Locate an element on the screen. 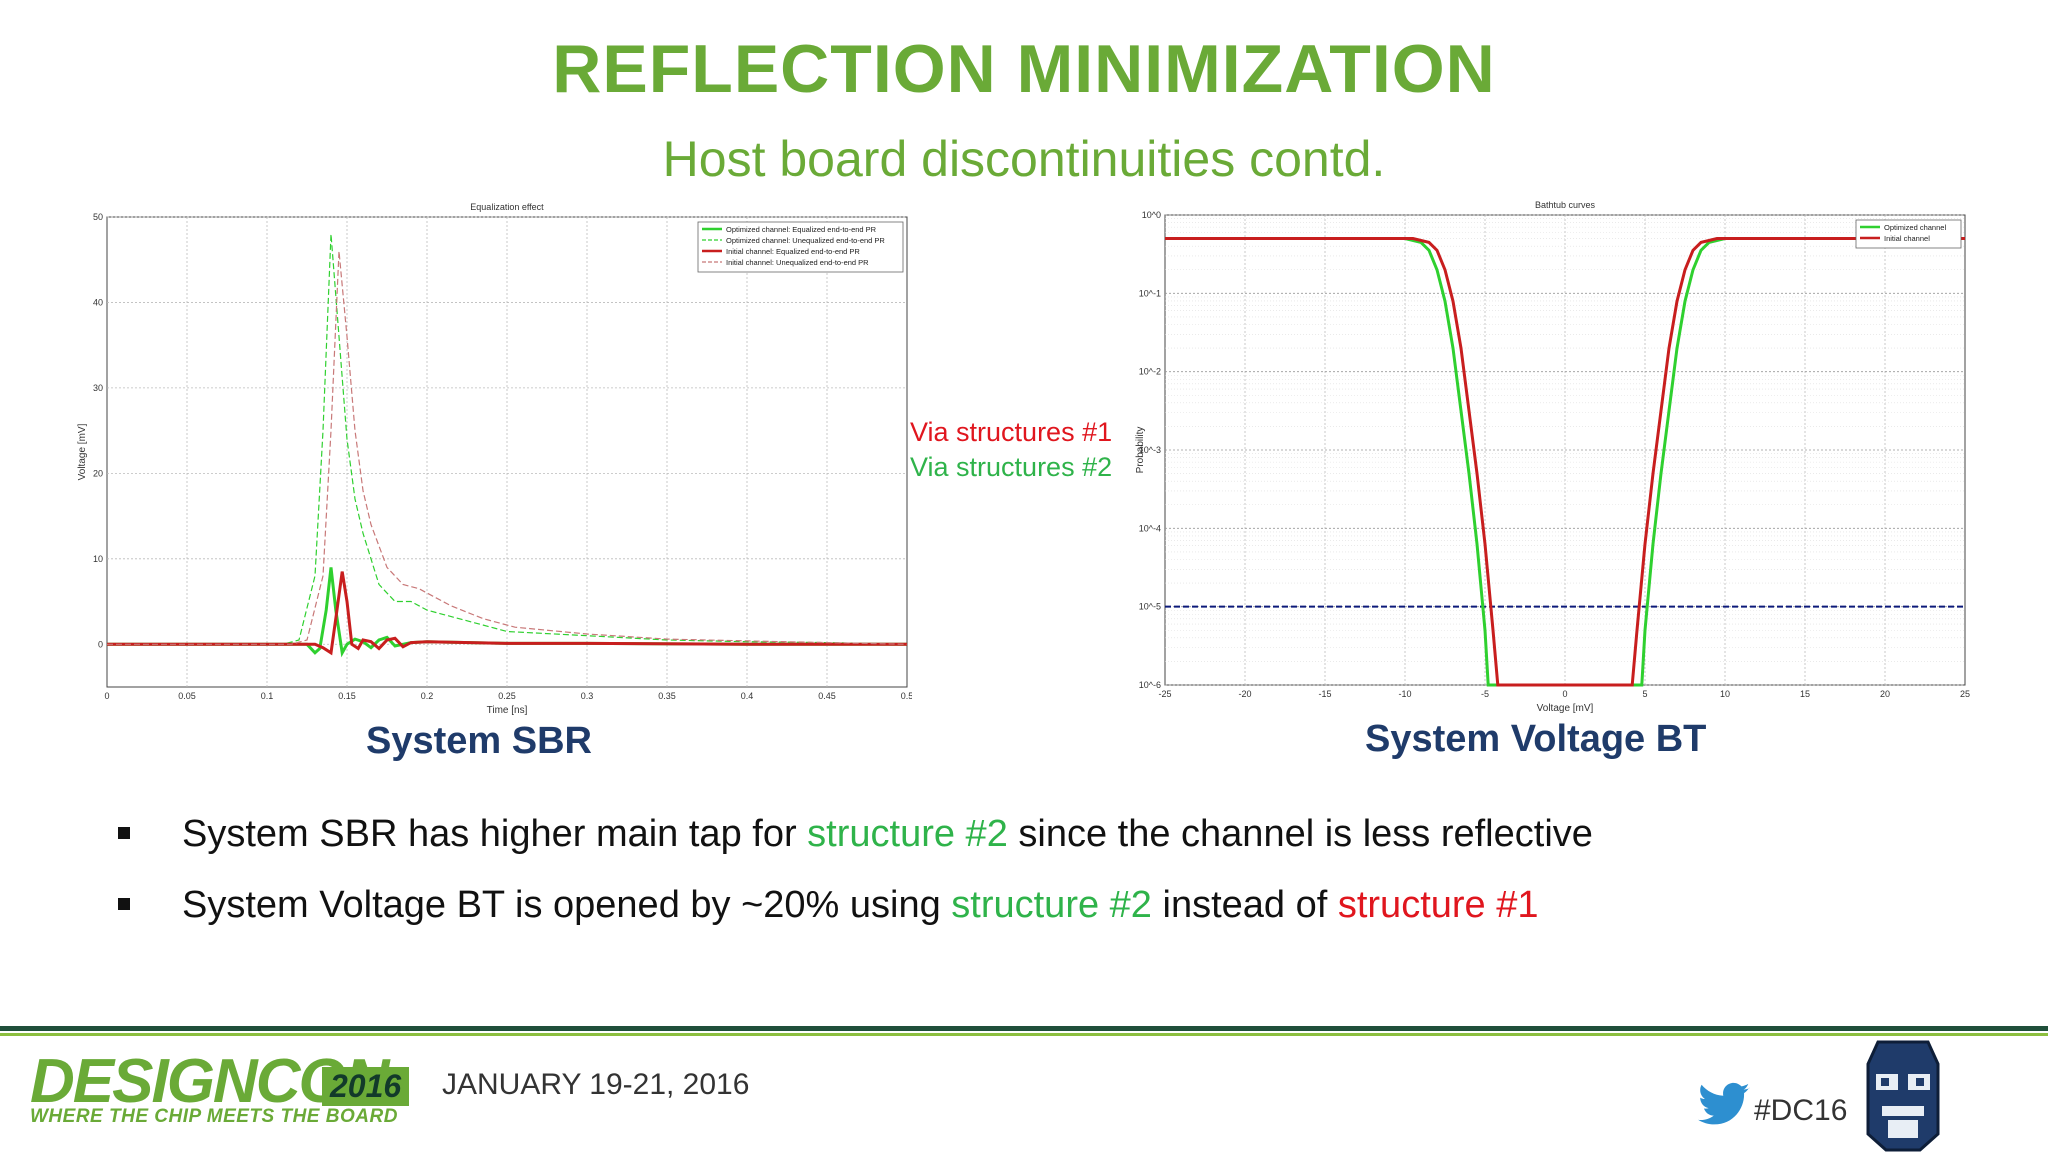 Image resolution: width=2048 pixels, height=1152 pixels. bullet-highlight-red: structure #1 is located at coordinates (1438, 905).